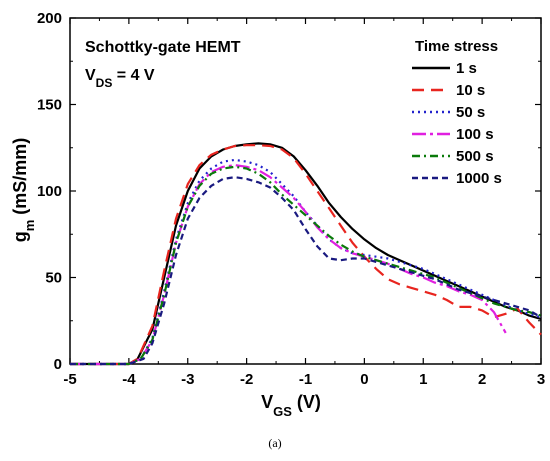 This screenshot has width=550, height=461. Describe the element at coordinates (163, 47) in the screenshot. I see `annotation-device-type: Schottky-gate HEMT` at that location.